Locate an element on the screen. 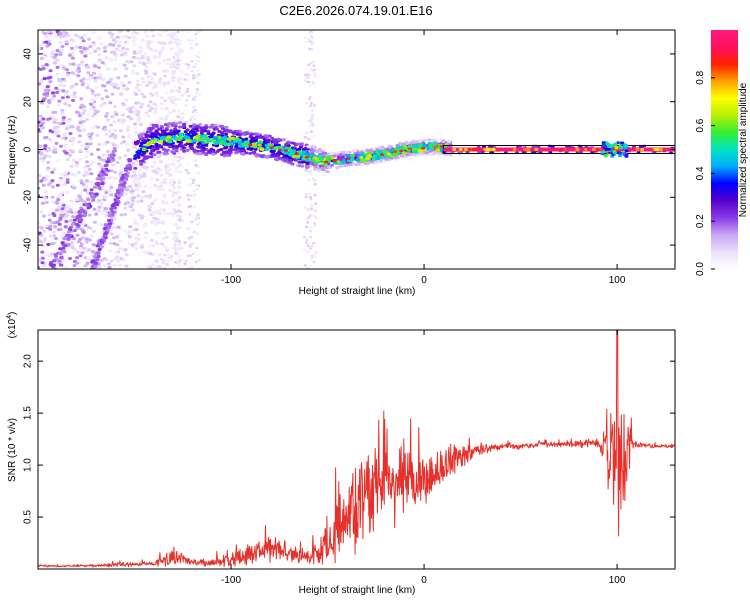 This screenshot has width=750, height=605. colorbar-tick-label: 0.0 is located at coordinates (700, 269).